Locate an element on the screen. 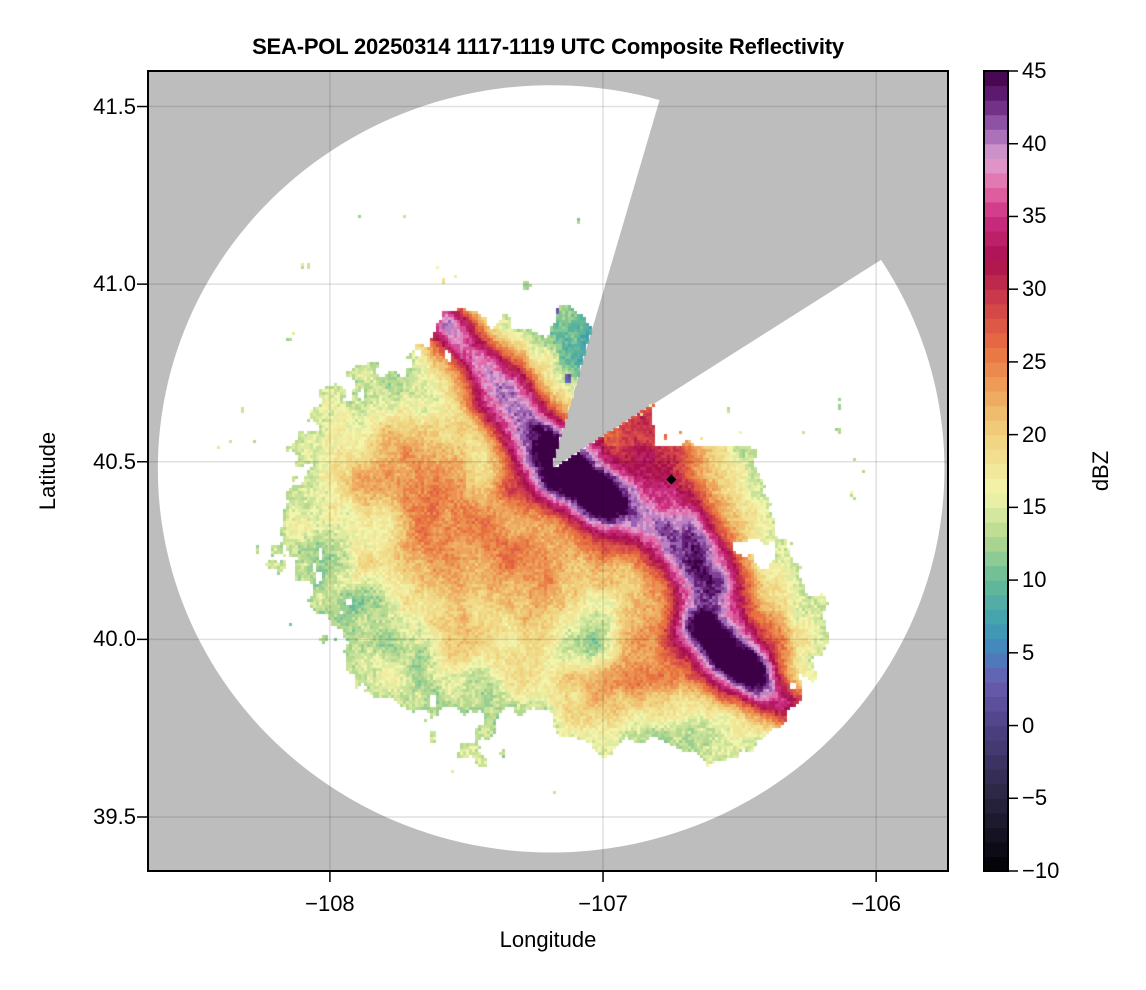 Image resolution: width=1146 pixels, height=990 pixels. x-tick-label: −107 is located at coordinates (603, 903).